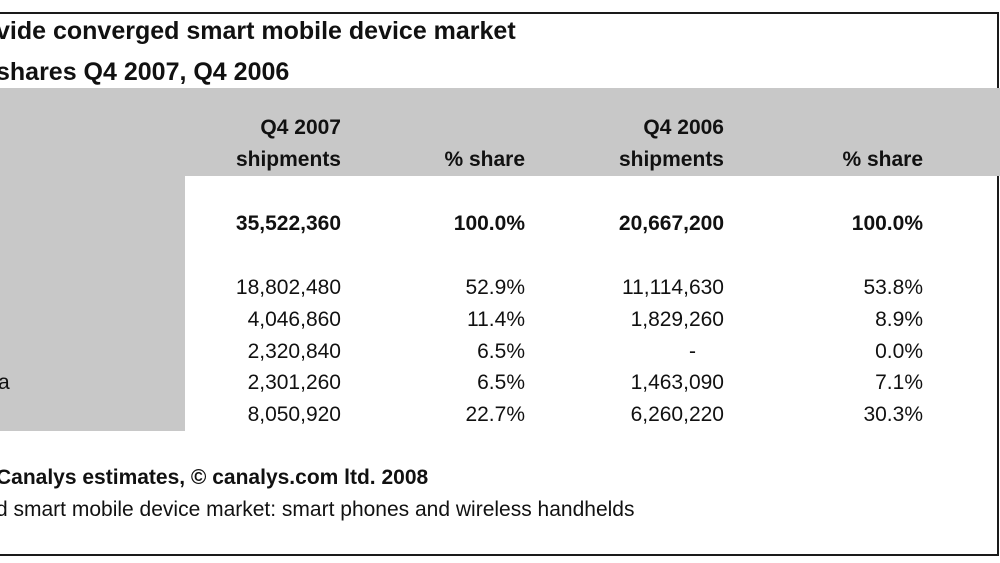 This screenshot has width=1000, height=563. What do you see at coordinates (893, 287) in the screenshot?
I see `table-row-1-cell-4: 53.8%` at bounding box center [893, 287].